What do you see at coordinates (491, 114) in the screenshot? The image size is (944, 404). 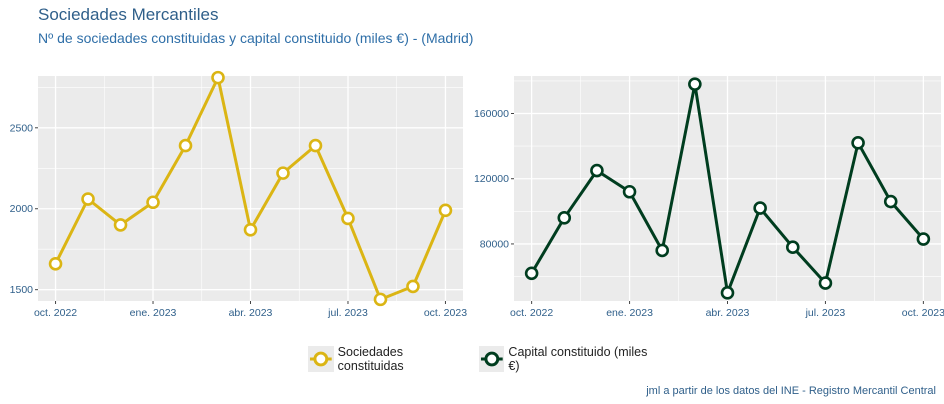 I see `capital-ytick-label: 160000` at bounding box center [491, 114].